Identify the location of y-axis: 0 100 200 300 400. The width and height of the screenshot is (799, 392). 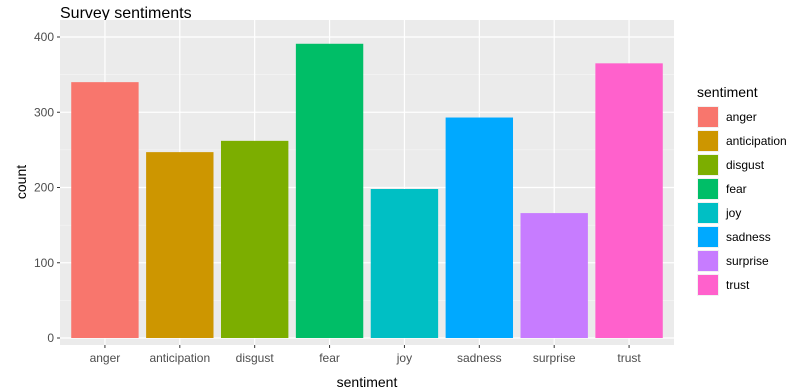
(47, 187).